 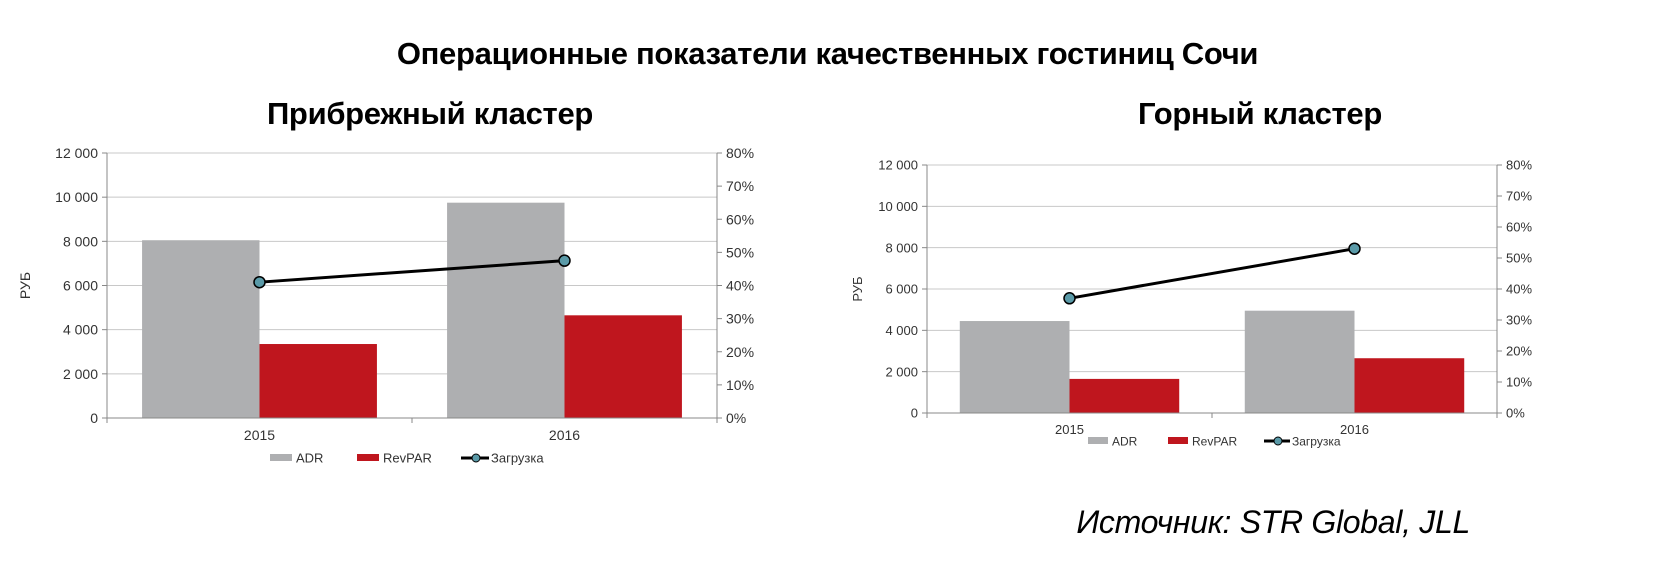 I want to click on chart-title-mountain: Горный кластер, so click(x=1260, y=113).